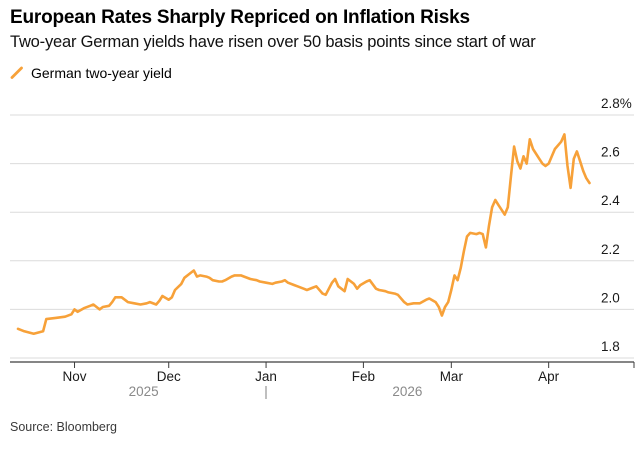 This screenshot has height=451, width=644. What do you see at coordinates (64, 427) in the screenshot?
I see `source-note: Source: Bloomberg` at bounding box center [64, 427].